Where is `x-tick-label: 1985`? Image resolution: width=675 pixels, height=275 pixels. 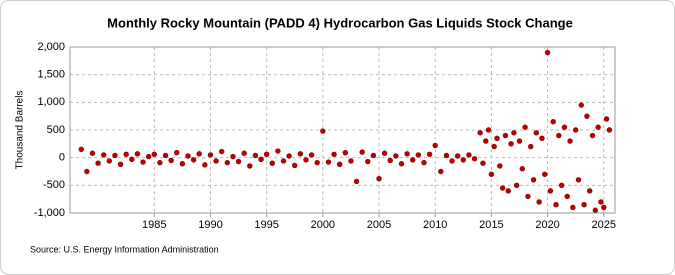 x-tick-label: 1985 is located at coordinates (154, 225).